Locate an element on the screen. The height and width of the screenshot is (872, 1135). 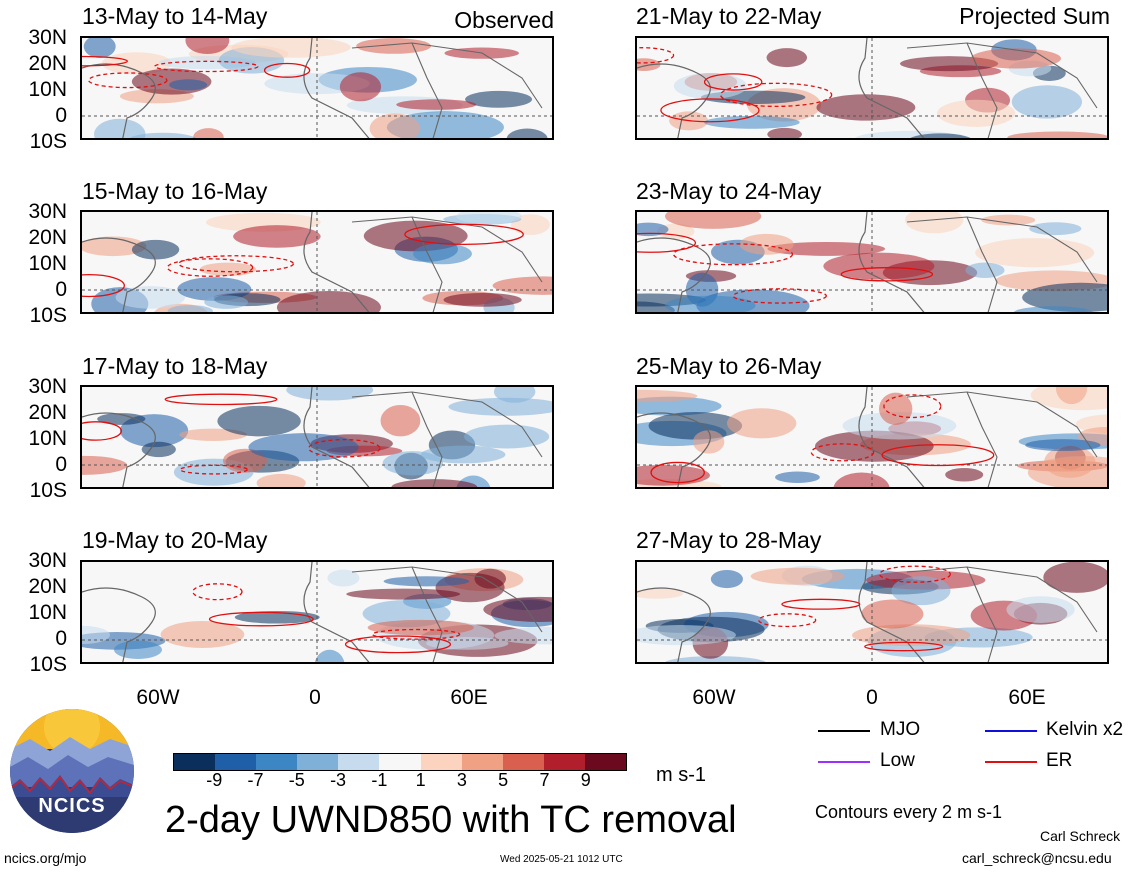
legend-label-low: Low is located at coordinates (897, 760).